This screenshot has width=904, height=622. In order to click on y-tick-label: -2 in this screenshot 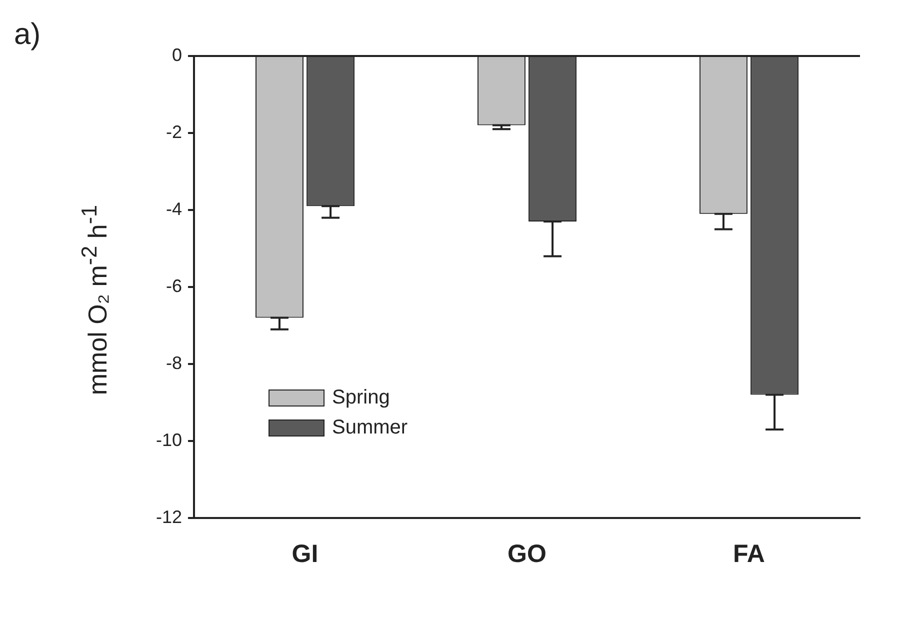, I will do `click(174, 132)`.